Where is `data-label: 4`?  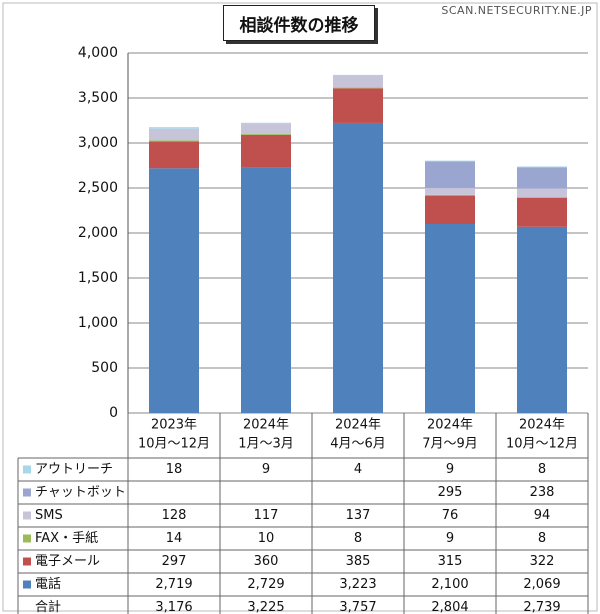
data-label: 4 is located at coordinates (358, 469).